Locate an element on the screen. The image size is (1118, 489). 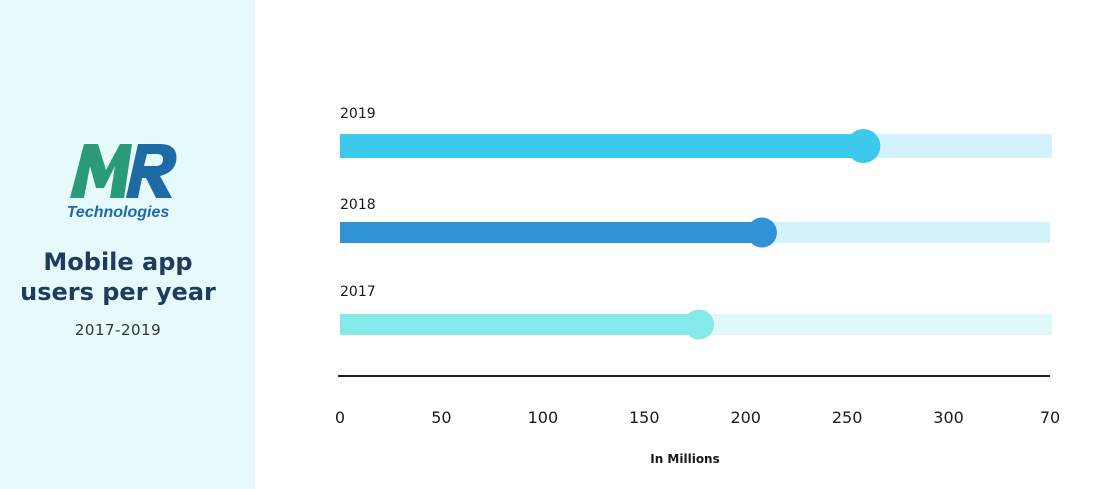
x-tick-label: 300 is located at coordinates (948, 417).